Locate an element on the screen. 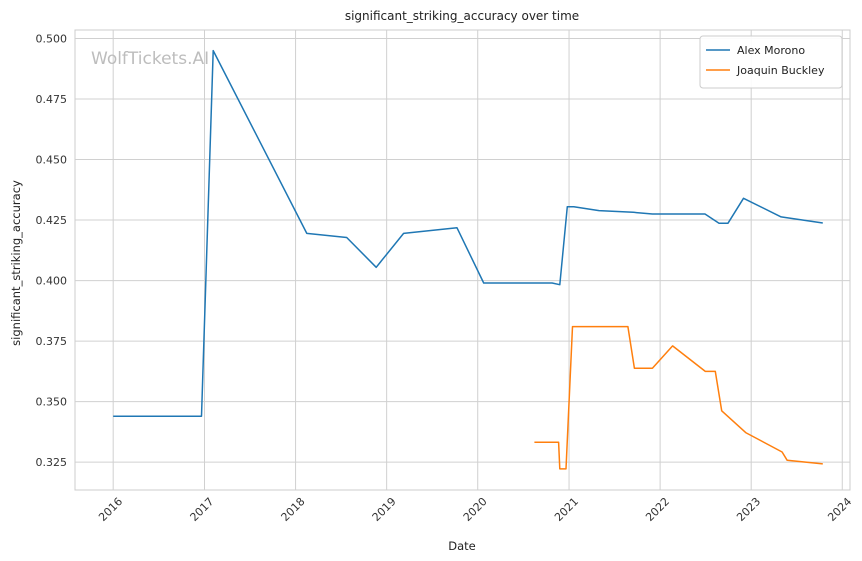 The height and width of the screenshot is (561, 862). legend-label: Alex Morono is located at coordinates (771, 50).